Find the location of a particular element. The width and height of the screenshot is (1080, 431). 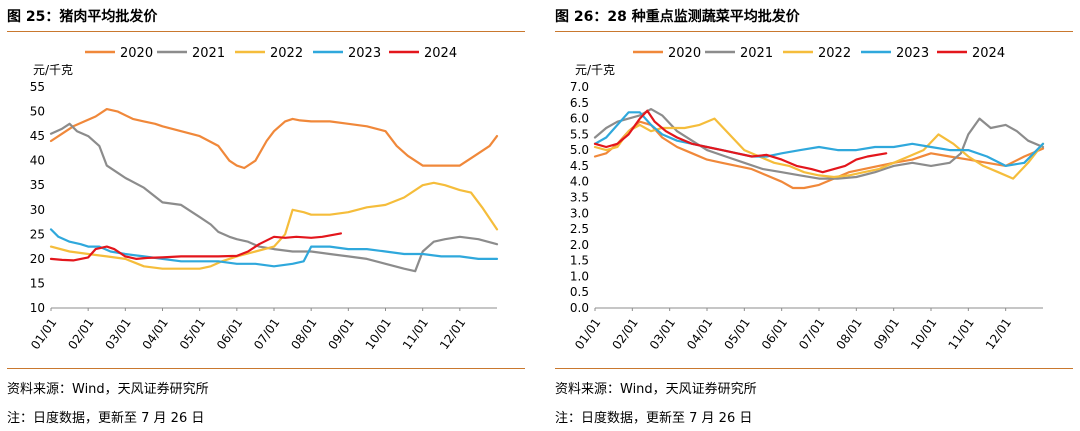

y-tick-label: 3.0 is located at coordinates (579, 213).